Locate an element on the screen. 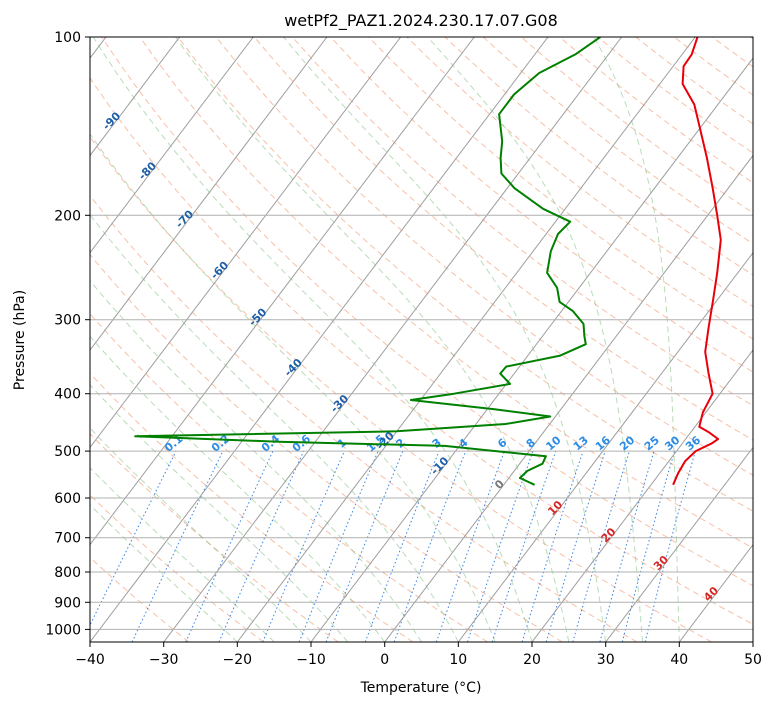 This screenshot has width=775, height=708. temperature-profile-line is located at coordinates (697, 261).